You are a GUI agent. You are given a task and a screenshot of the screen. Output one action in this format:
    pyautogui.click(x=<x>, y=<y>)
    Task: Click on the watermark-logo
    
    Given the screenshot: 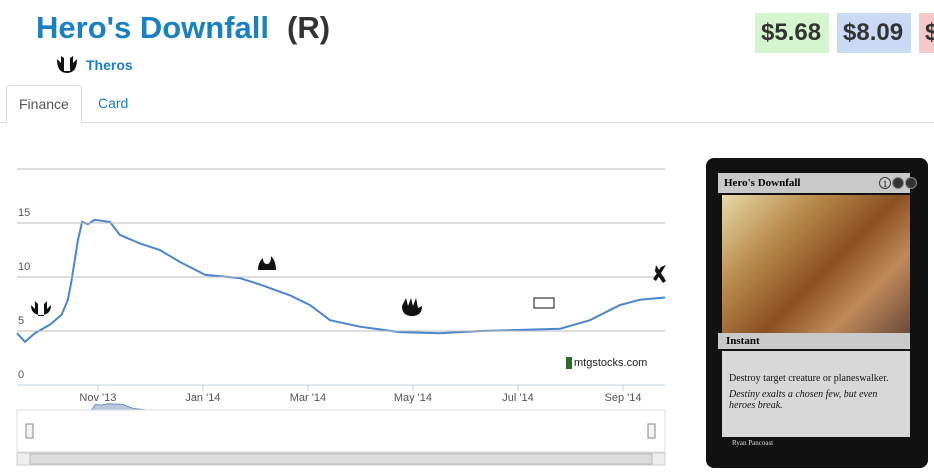 What is the action you would take?
    pyautogui.click(x=569, y=363)
    